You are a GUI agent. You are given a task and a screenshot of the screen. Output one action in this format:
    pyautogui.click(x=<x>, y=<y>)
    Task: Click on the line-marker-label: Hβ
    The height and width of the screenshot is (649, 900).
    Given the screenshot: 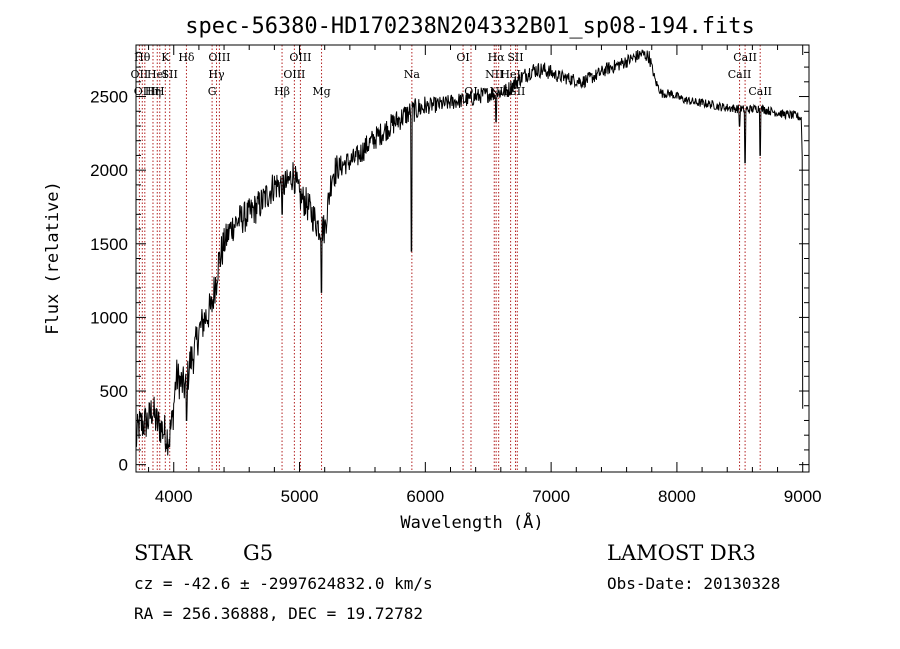 What is the action you would take?
    pyautogui.click(x=282, y=91)
    